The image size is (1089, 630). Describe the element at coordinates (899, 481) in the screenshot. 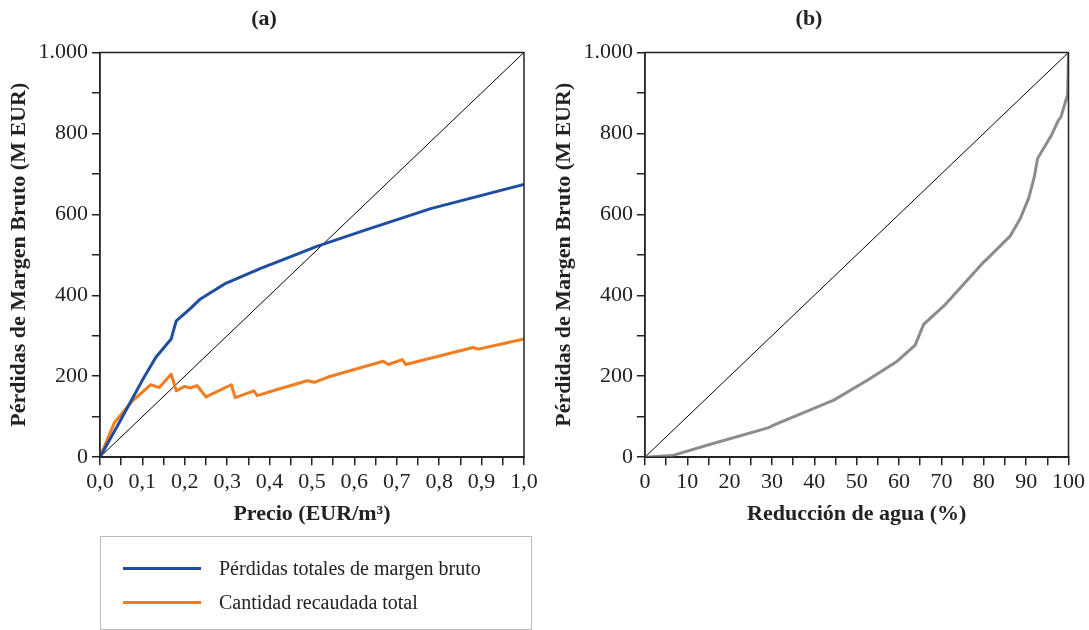

I see `x-tick-label: 60` at that location.